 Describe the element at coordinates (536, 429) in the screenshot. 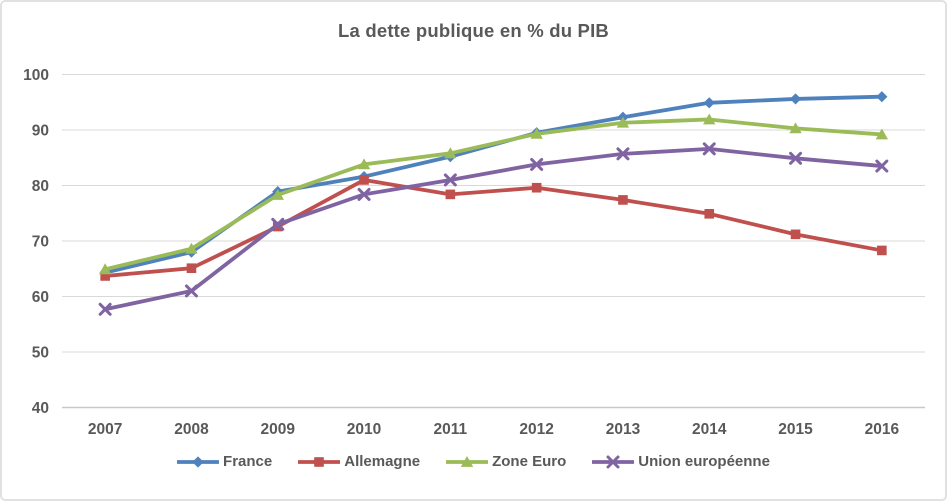

I see `x-tick-label-2012: 2012` at that location.